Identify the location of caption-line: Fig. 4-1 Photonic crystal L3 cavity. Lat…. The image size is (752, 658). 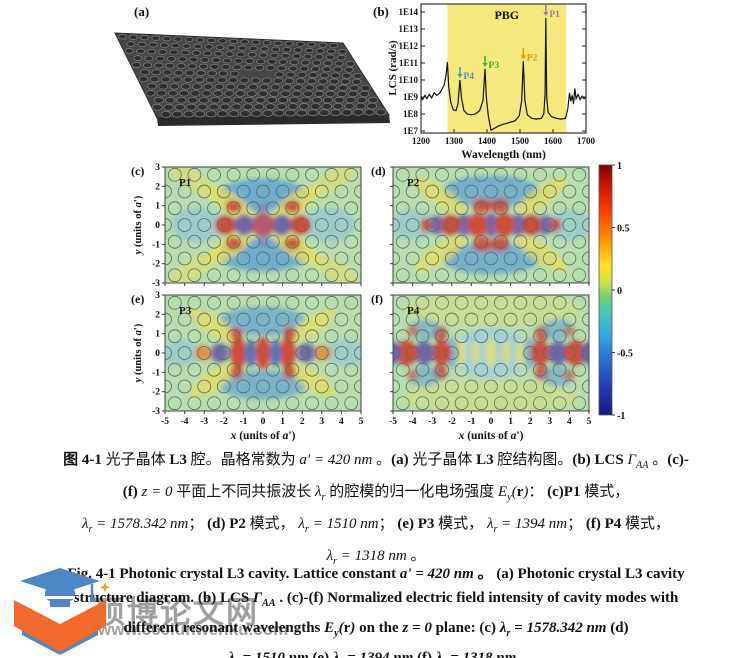
(376, 574).